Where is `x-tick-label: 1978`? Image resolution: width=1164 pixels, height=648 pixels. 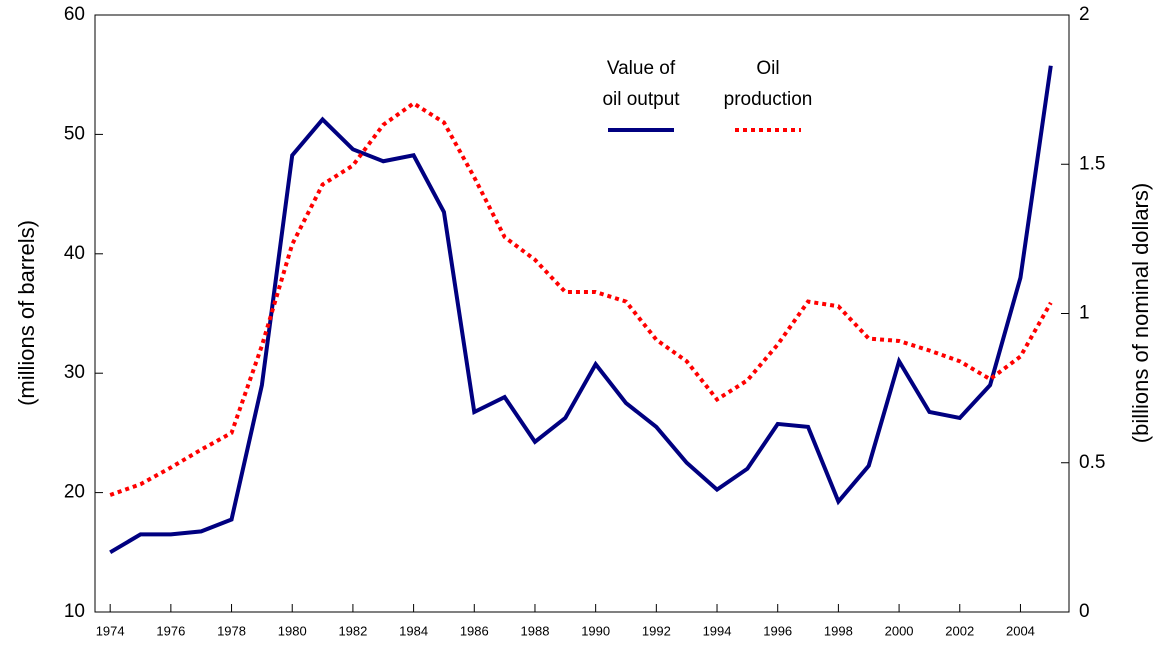
x-tick-label: 1978 is located at coordinates (231, 630).